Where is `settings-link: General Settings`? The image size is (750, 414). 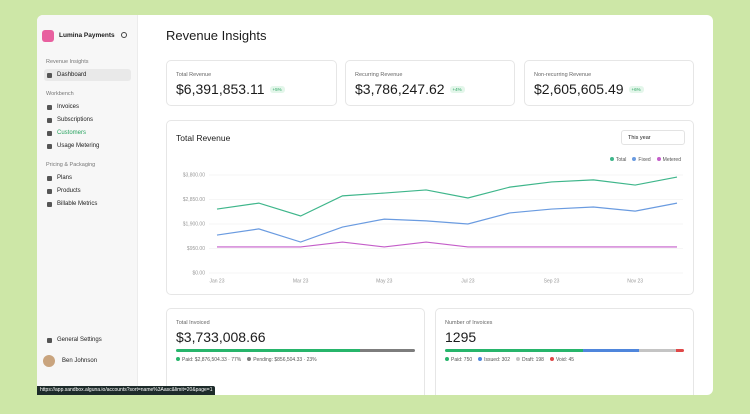
settings-link: General Settings is located at coordinates (87, 340).